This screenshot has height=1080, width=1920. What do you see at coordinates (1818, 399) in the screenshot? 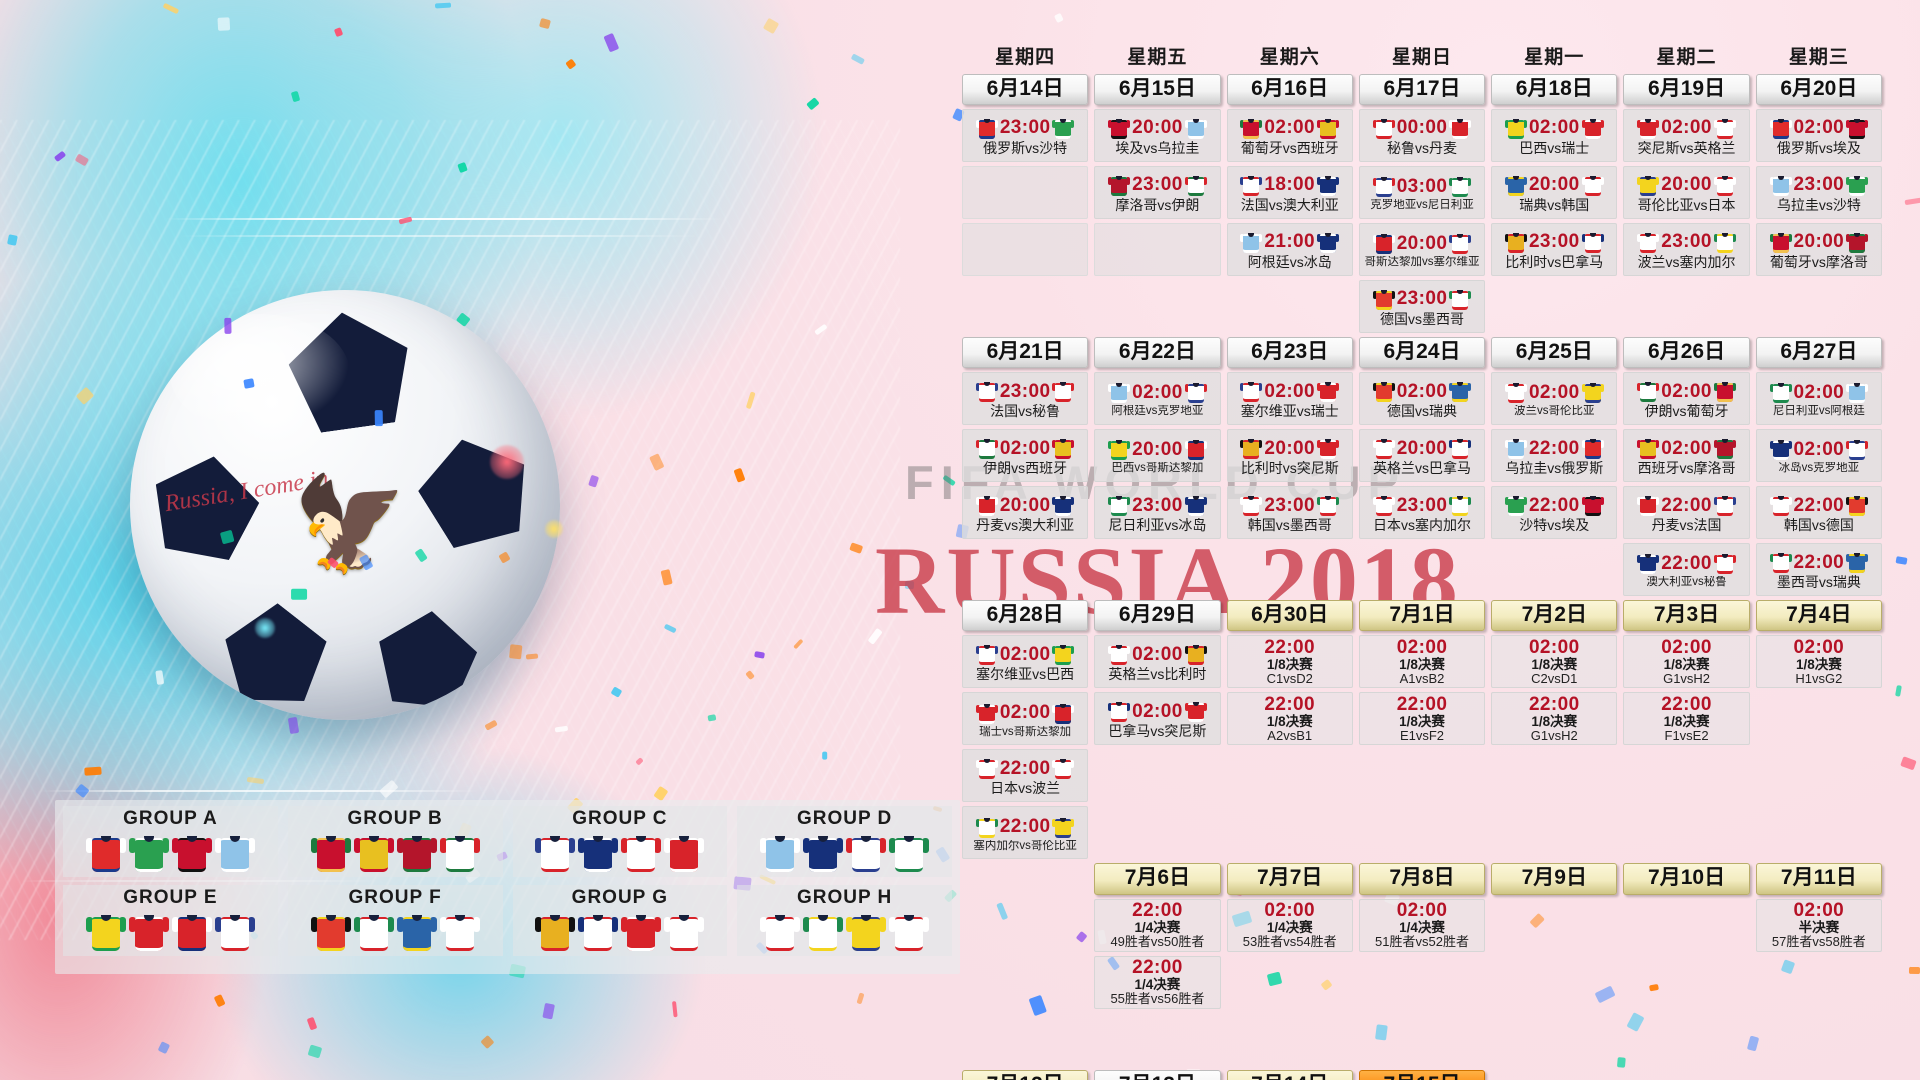
I see `group-match-cell: 02:00 尼日利亚vs阿根廷` at bounding box center [1818, 399].